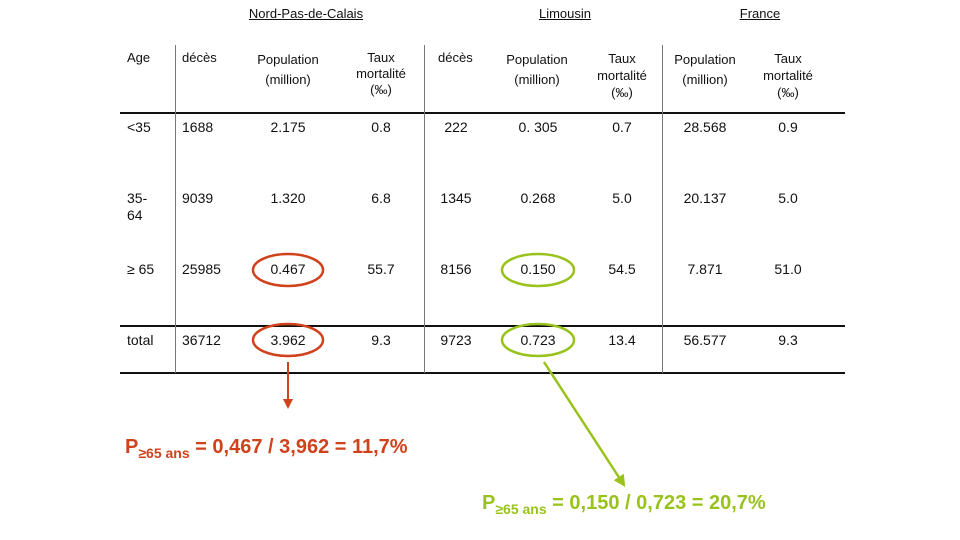 The width and height of the screenshot is (960, 540). Describe the element at coordinates (198, 127) in the screenshot. I see `row1-npdc-deces: 1688` at that location.